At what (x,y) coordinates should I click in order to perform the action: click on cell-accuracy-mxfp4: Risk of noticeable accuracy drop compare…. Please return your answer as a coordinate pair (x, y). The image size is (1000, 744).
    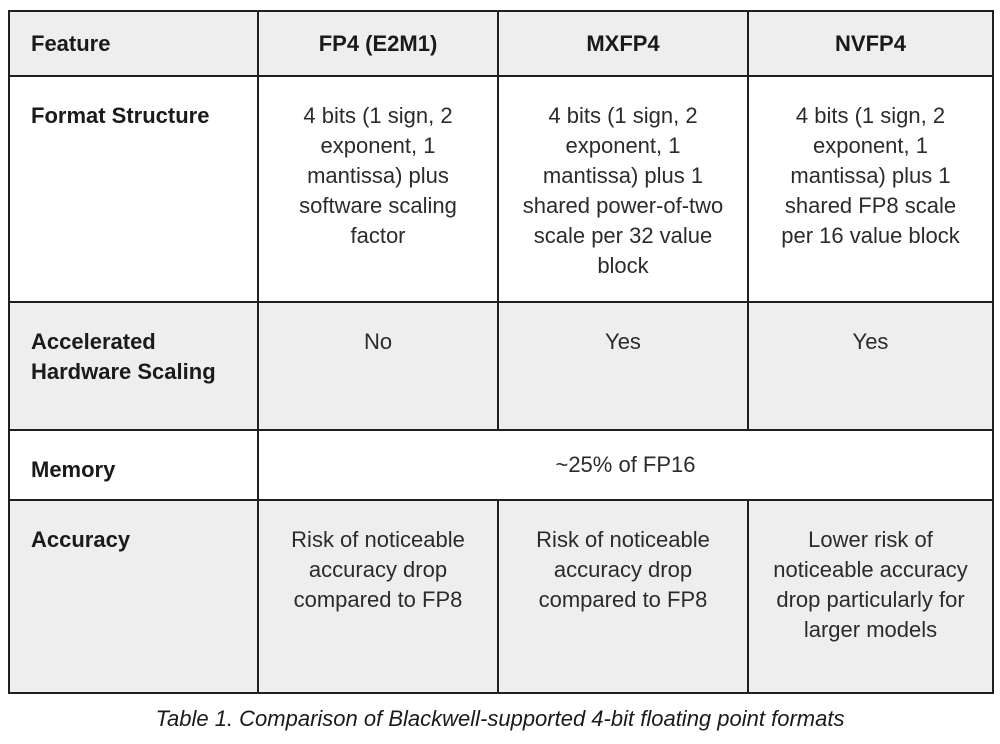
    Looking at the image, I should click on (623, 596).